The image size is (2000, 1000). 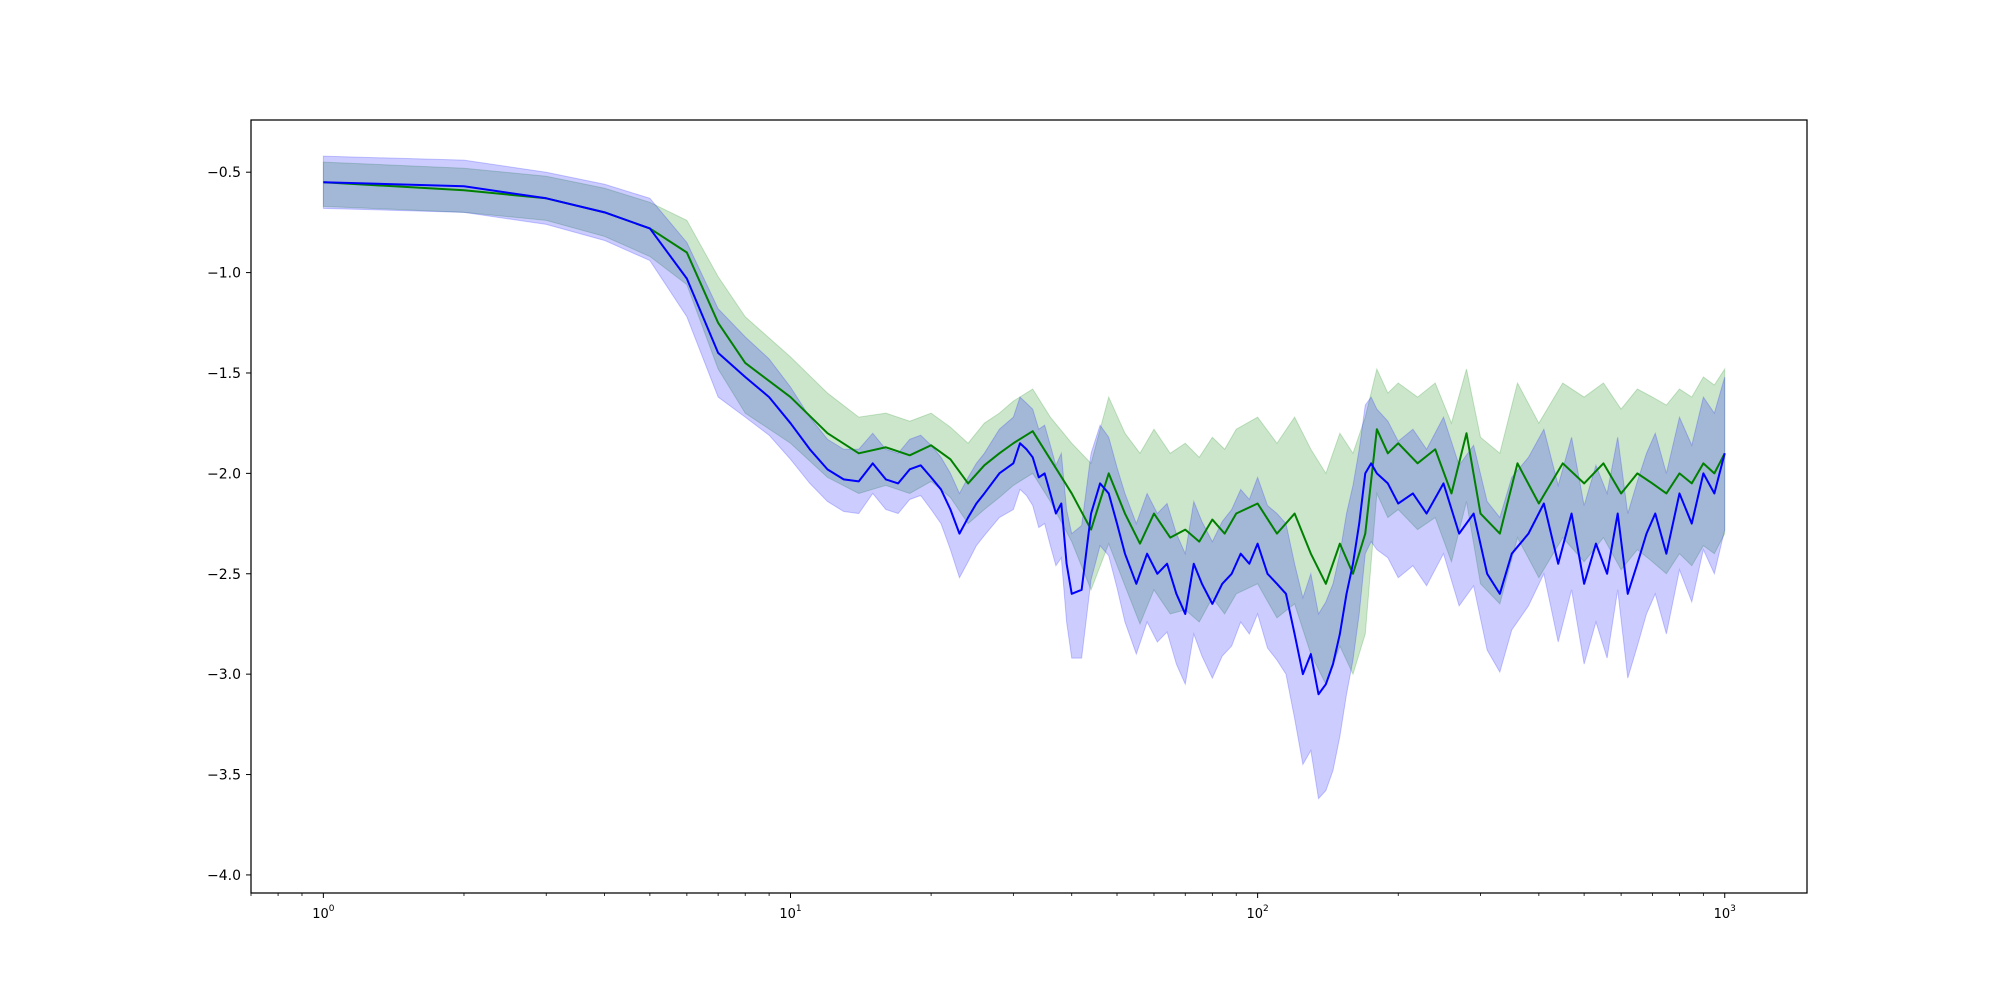 I want to click on y-tick-label: −0.5, so click(x=224, y=173).